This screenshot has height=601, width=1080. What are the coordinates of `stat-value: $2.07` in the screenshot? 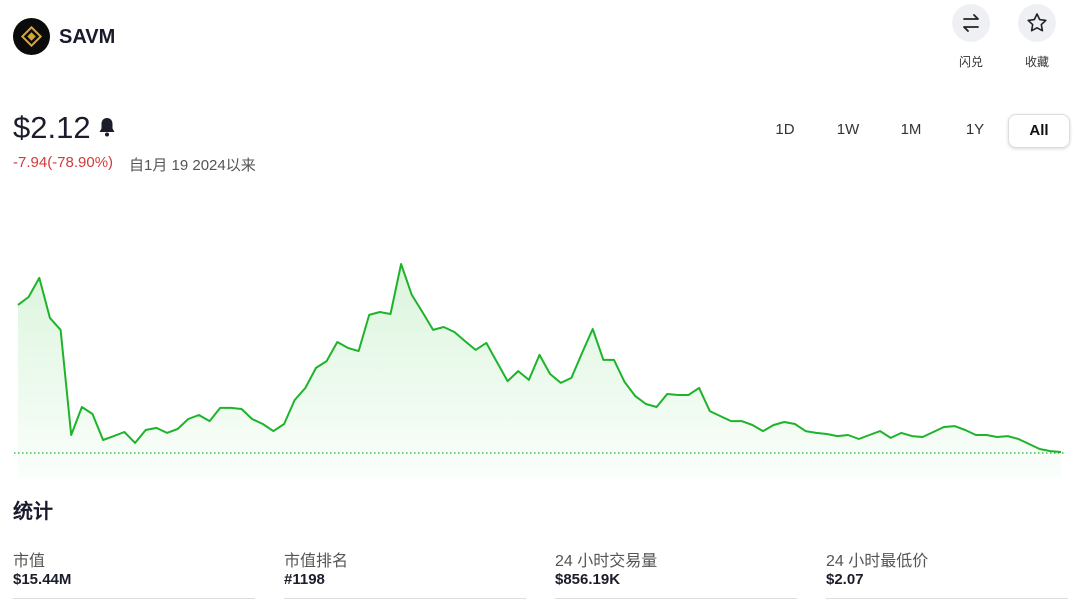 It's located at (845, 579).